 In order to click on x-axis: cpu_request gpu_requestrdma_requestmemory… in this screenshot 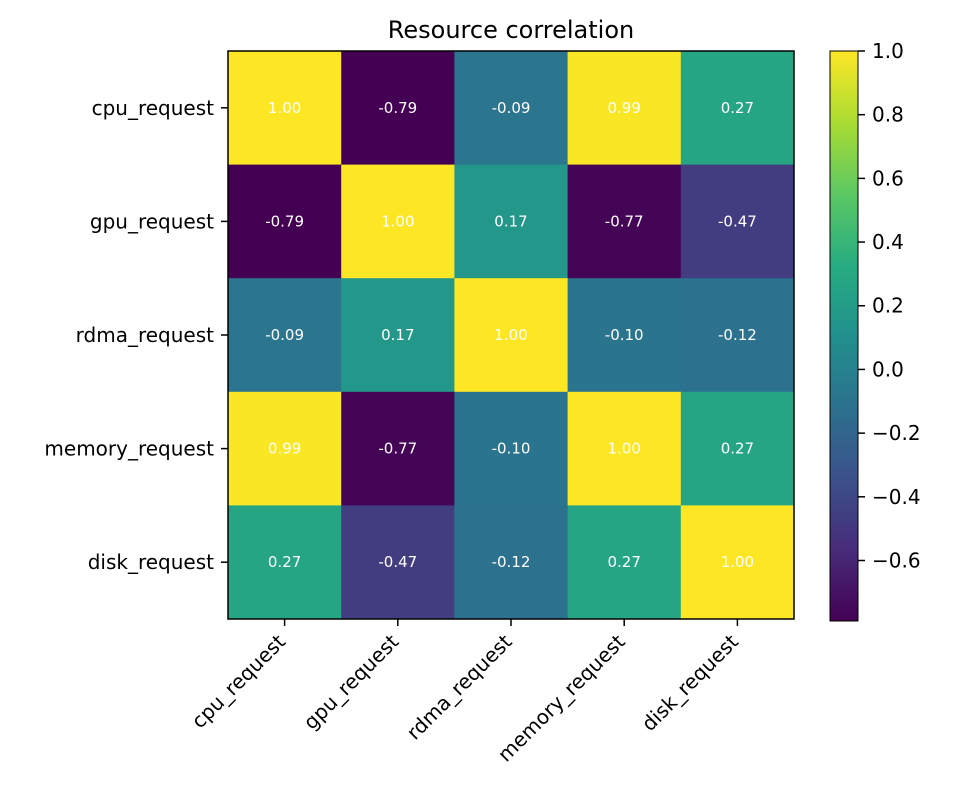, I will do `click(465, 692)`.